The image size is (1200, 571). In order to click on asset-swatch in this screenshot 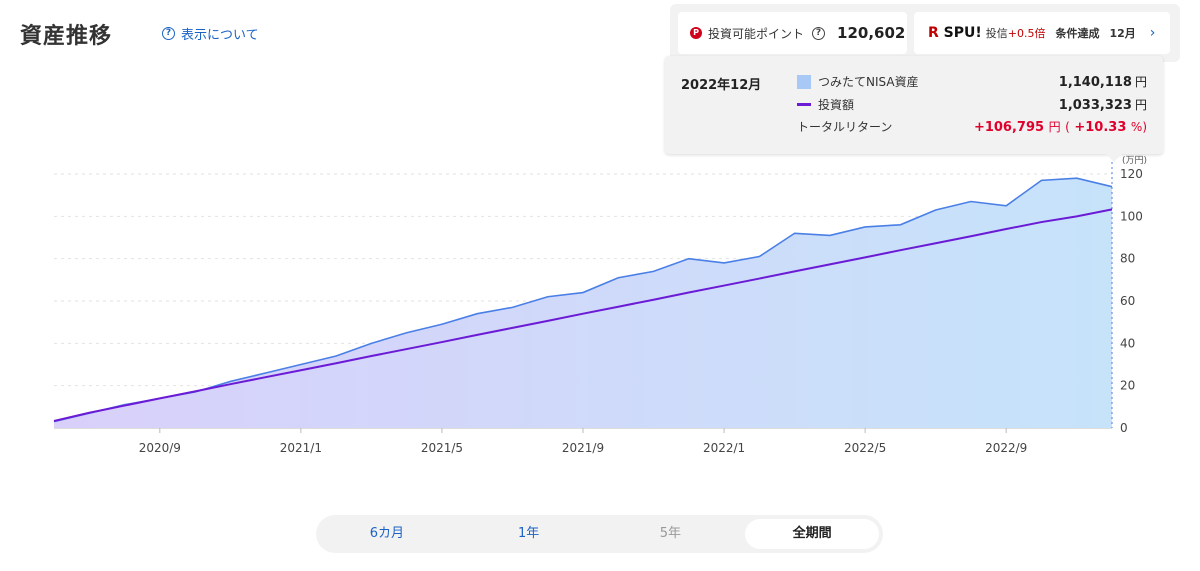, I will do `click(804, 81)`.